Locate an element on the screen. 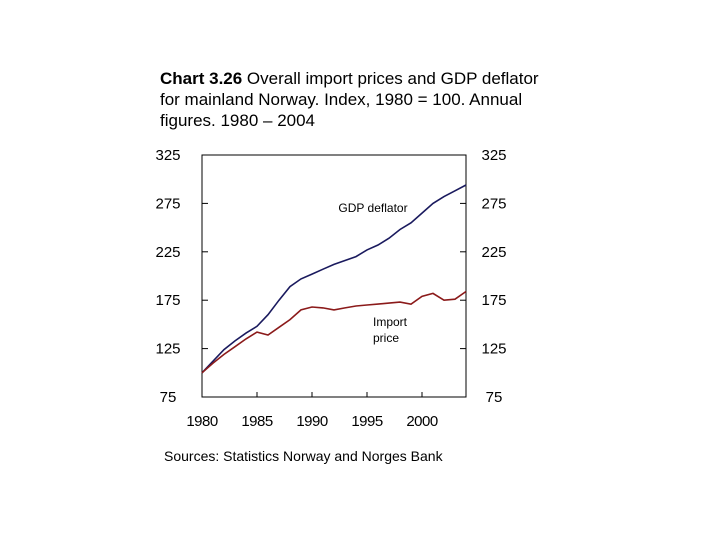 This screenshot has width=720, height=540. annotation-import-price-line2: price is located at coordinates (386, 338).